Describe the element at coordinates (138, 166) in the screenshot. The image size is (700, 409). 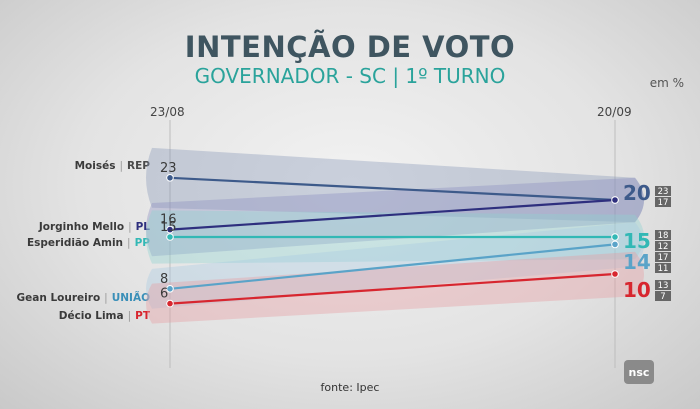
I see `party-tag: REP` at that location.